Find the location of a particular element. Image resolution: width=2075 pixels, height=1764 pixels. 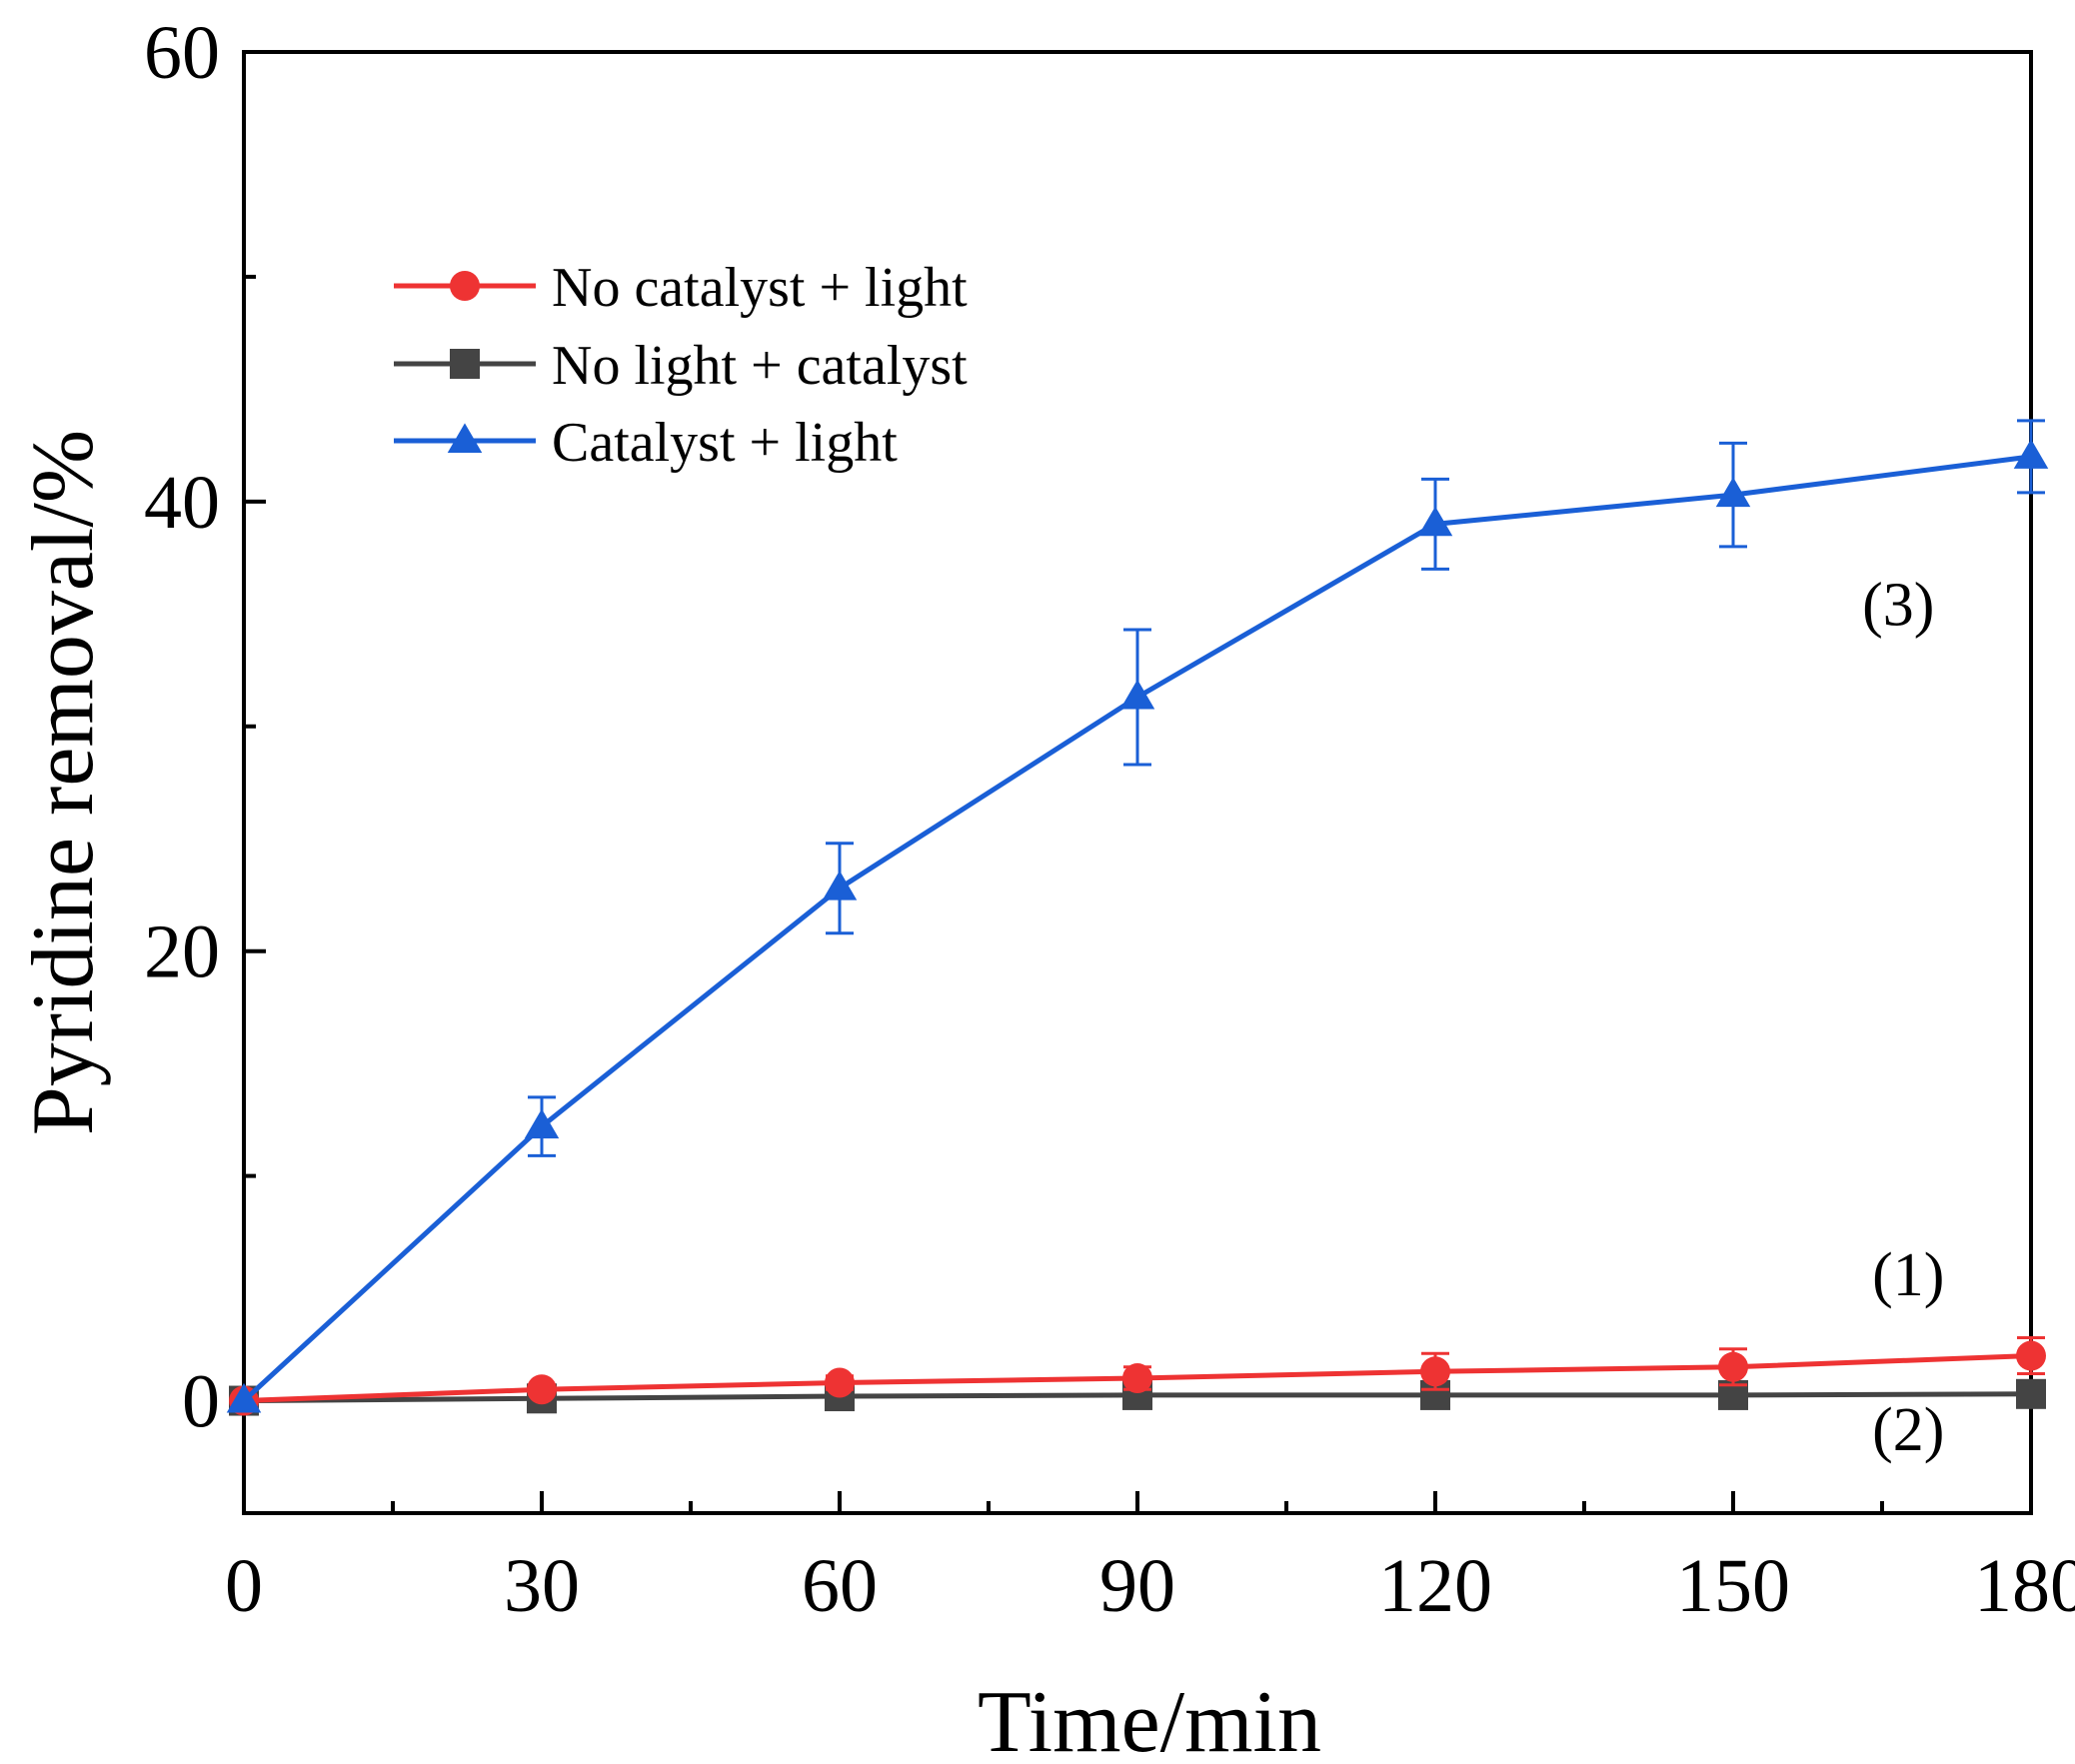

legend-item: No light + catalyst is located at coordinates (681, 366).